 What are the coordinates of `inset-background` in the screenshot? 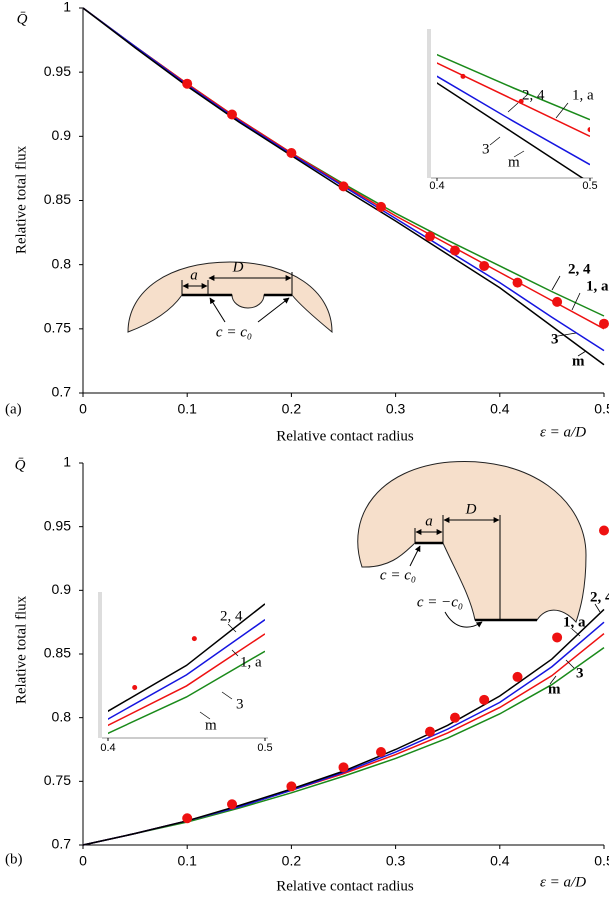 It's located at (512, 103).